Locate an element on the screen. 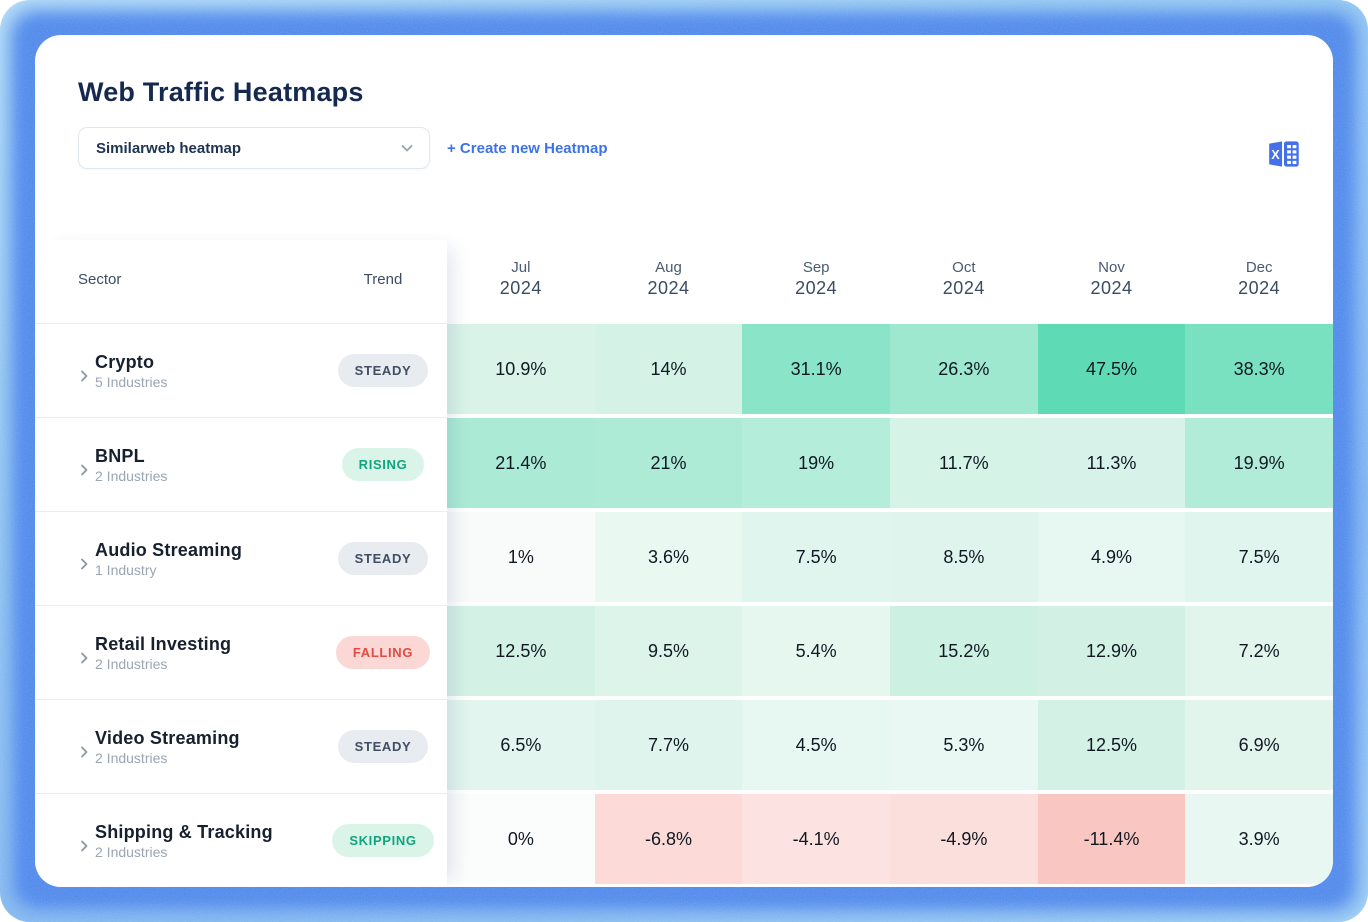  sector-text: Audio Streaming 1 Industry is located at coordinates (168, 559).